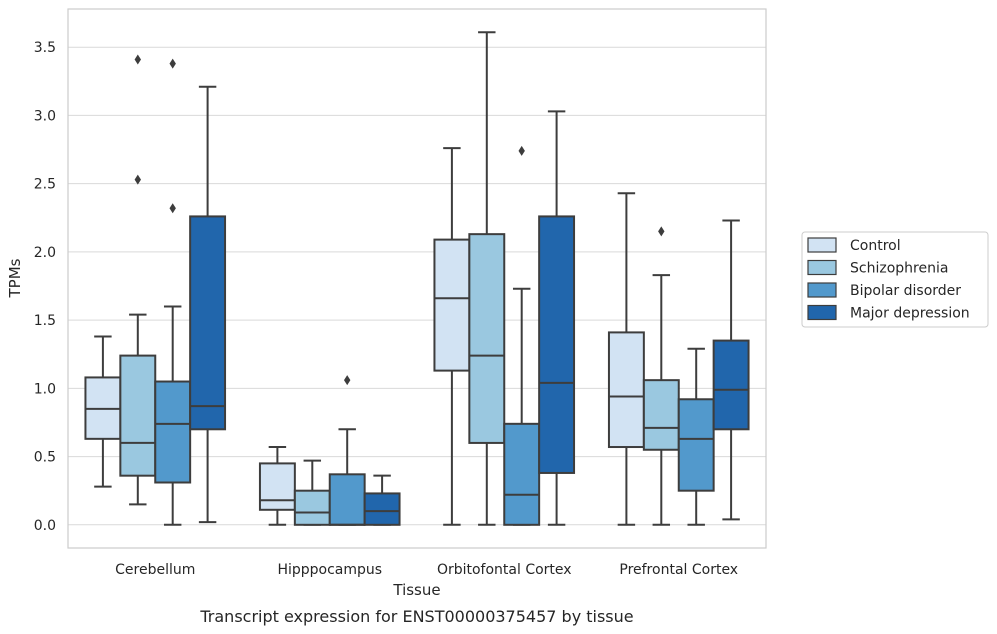 The image size is (997, 634). I want to click on y-tick-label: 0.0, so click(45, 526).